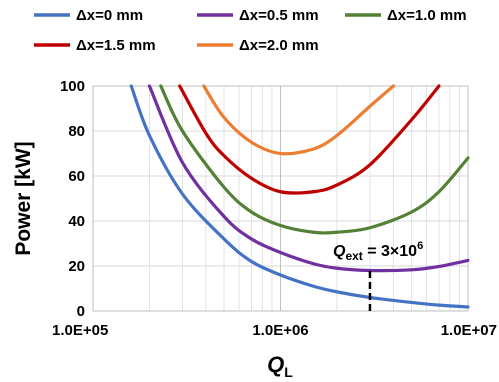 The image size is (499, 382). I want to click on x-axis-label: QL, so click(280, 366).